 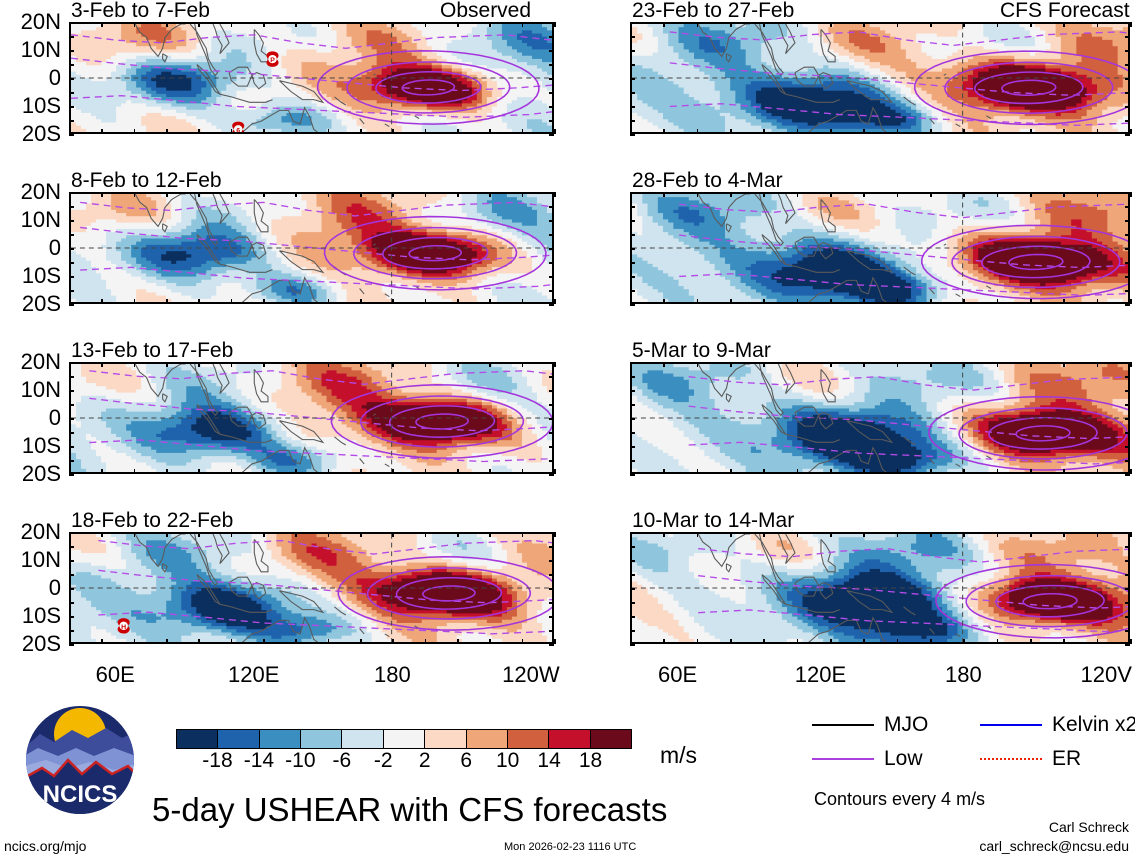 I want to click on map-panel, so click(x=880, y=588).